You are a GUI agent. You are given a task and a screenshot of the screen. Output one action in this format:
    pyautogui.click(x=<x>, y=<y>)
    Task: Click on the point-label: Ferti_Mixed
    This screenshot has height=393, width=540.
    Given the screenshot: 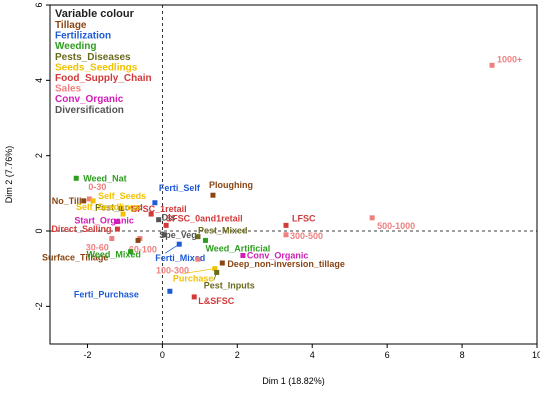 What is the action you would take?
    pyautogui.click(x=180, y=258)
    